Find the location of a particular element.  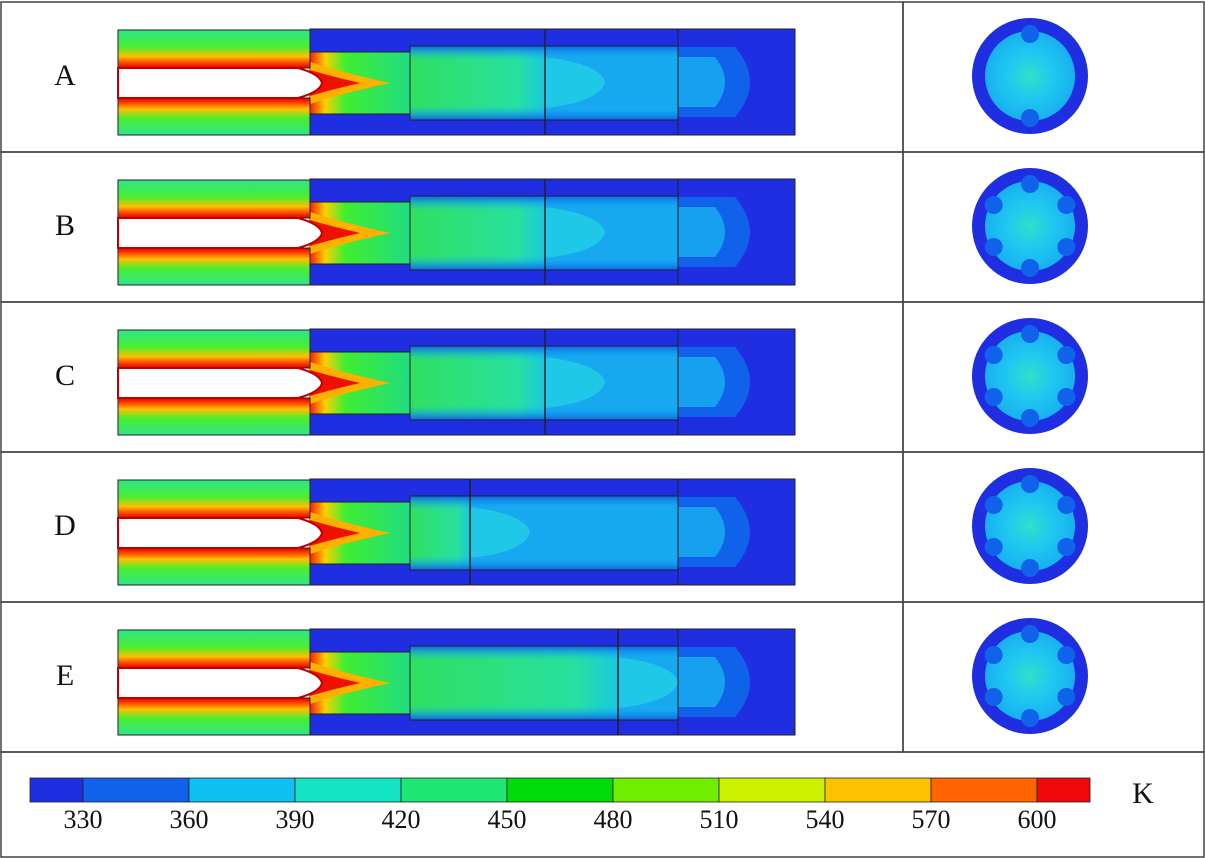

colorbar-tick-label: 570 is located at coordinates (931, 819).